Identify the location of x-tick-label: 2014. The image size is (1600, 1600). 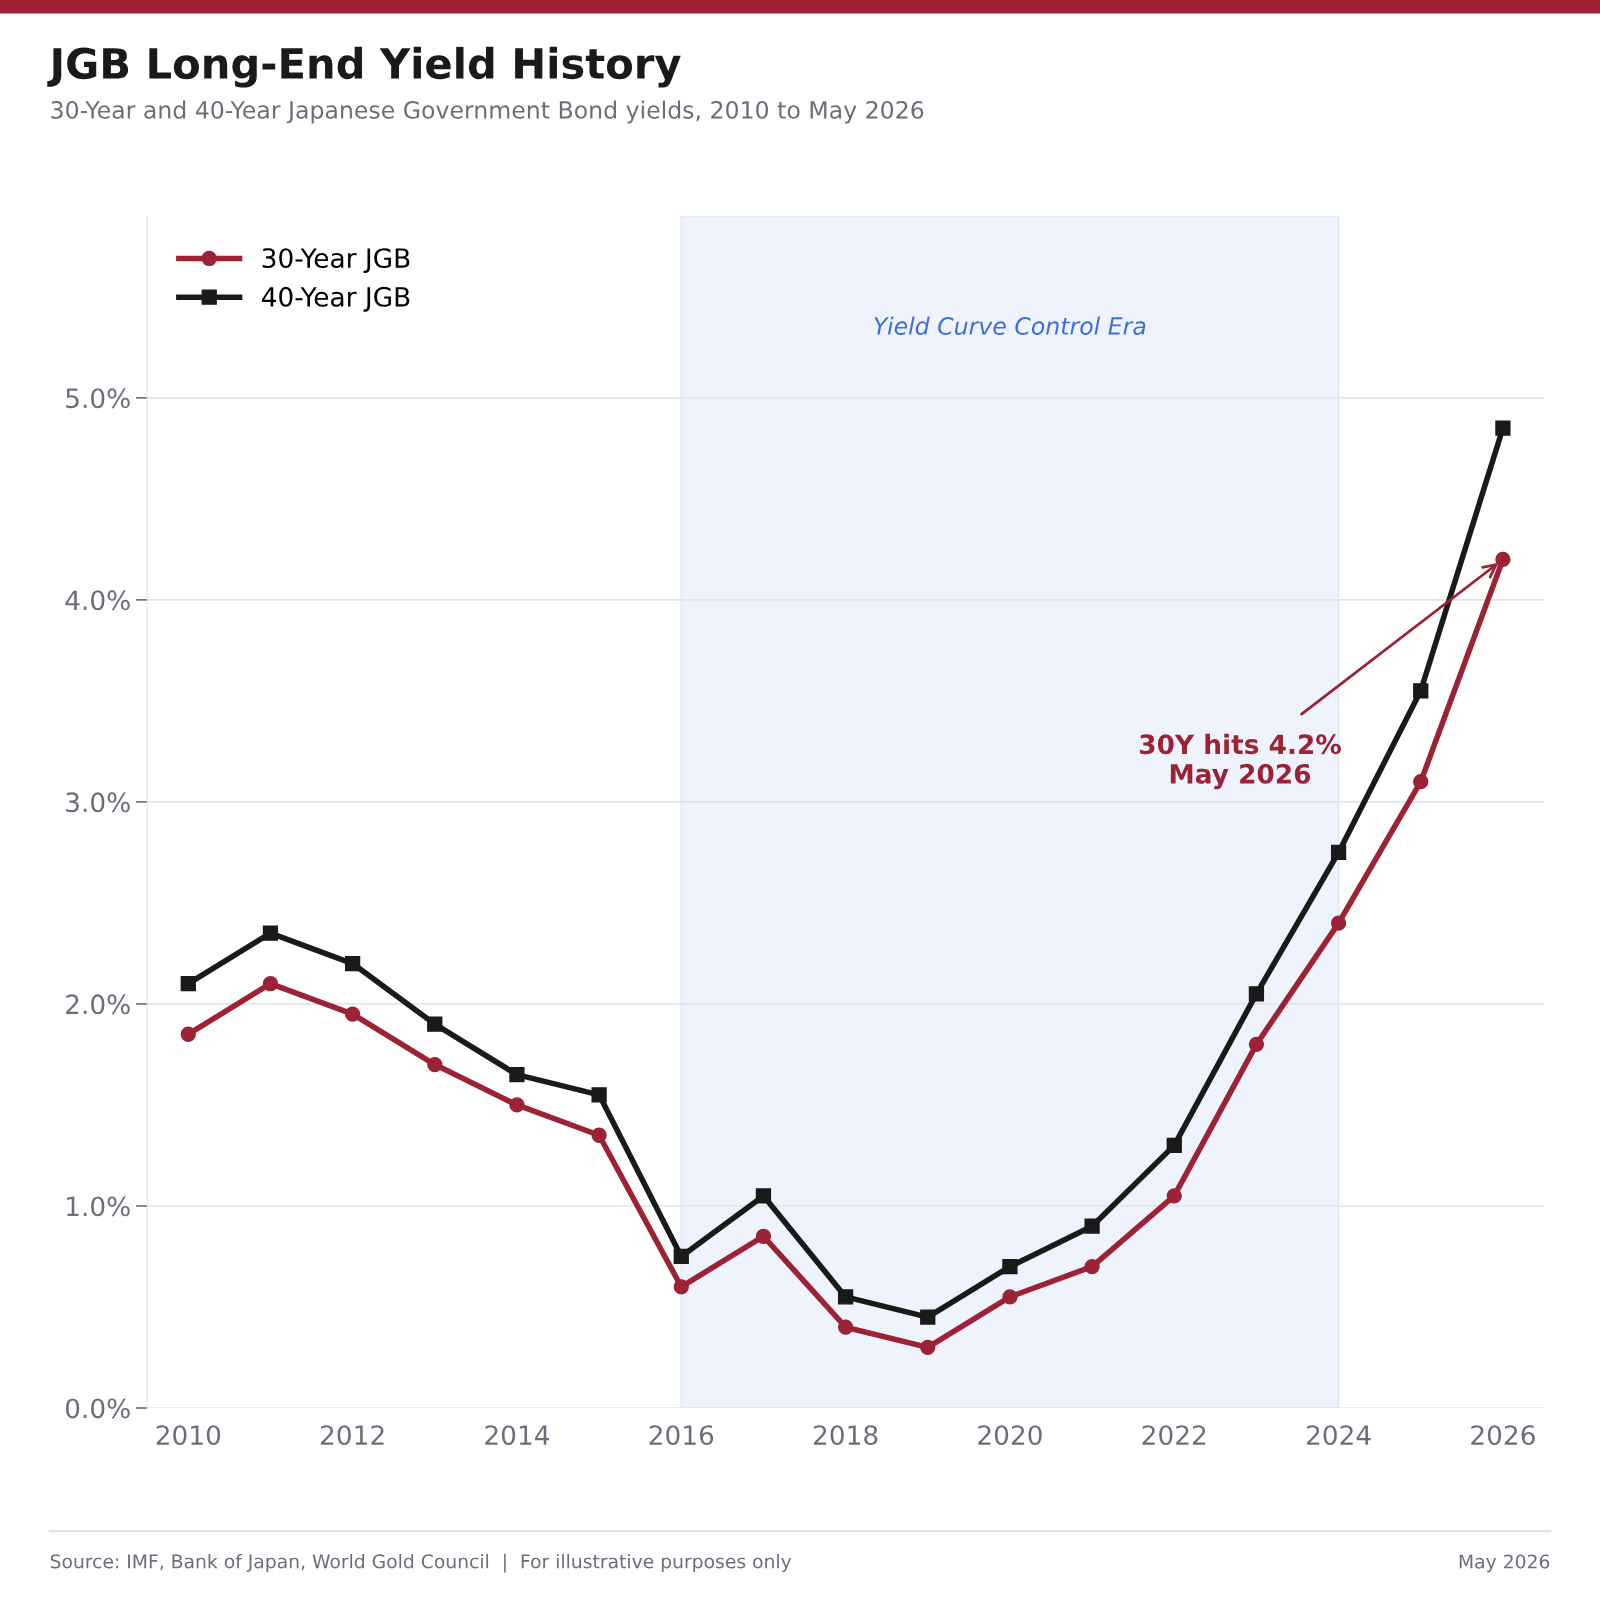
(517, 1435).